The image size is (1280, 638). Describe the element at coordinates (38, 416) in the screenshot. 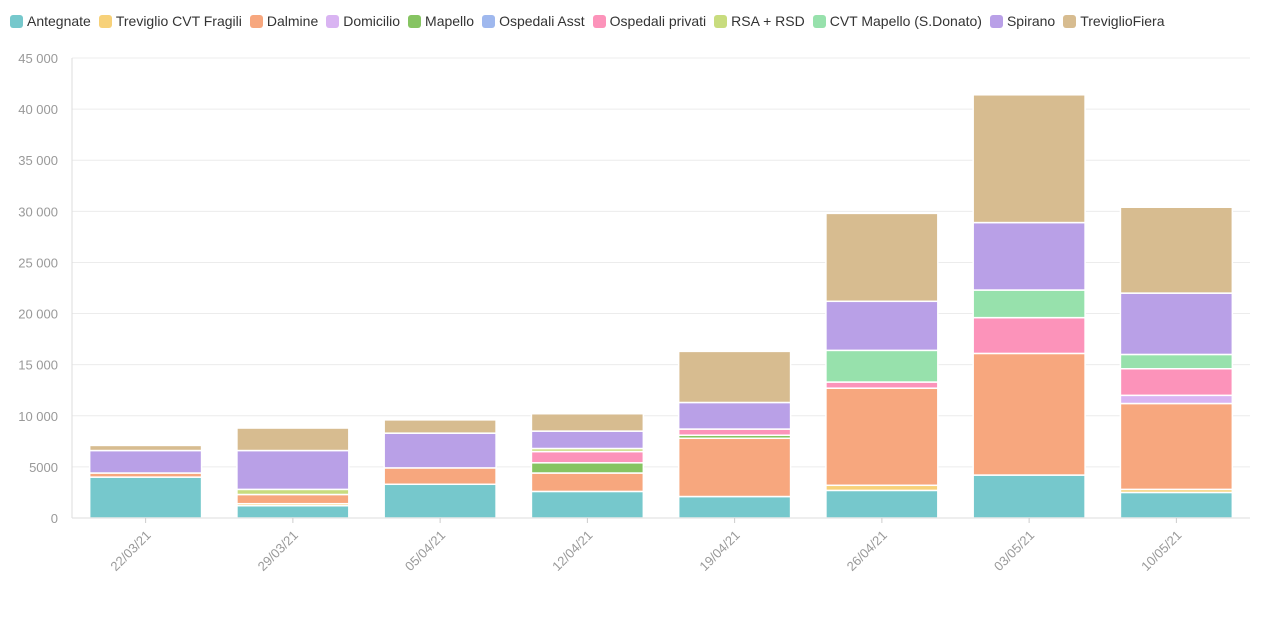

I see `y-tick-label: 10 000` at that location.